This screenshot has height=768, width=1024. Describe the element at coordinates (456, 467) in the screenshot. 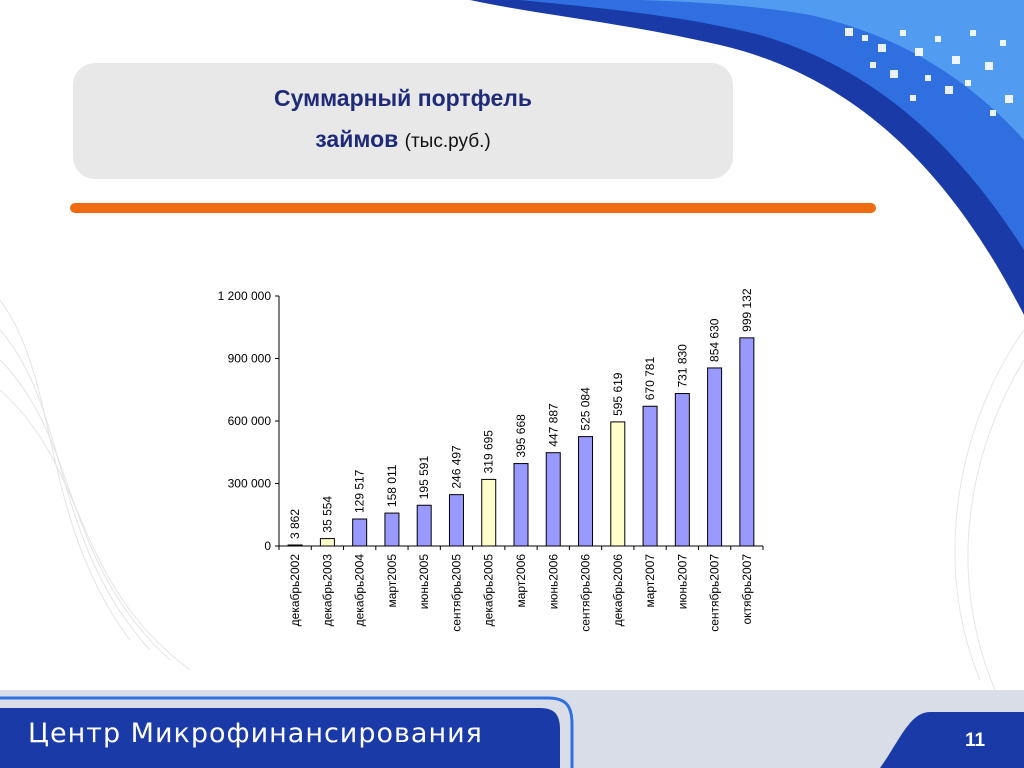

I see `value-label: 246 497` at that location.